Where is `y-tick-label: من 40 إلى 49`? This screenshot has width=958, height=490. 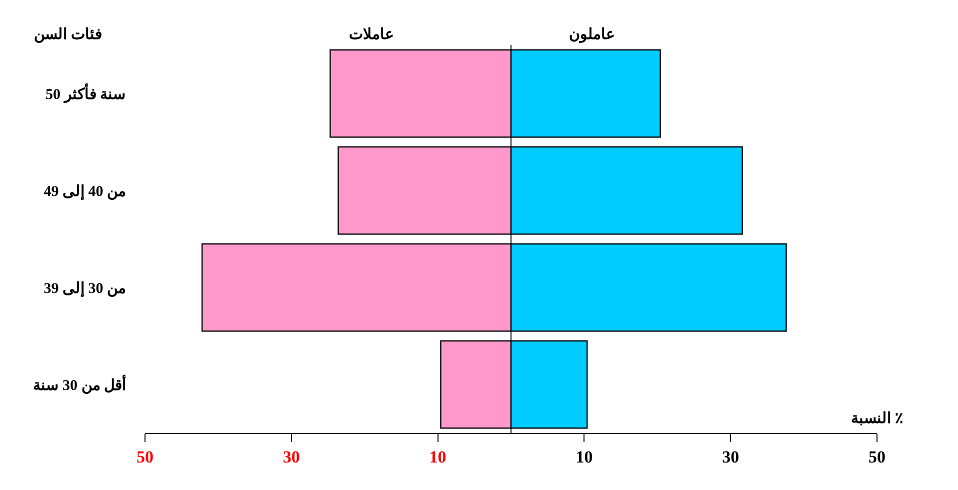 y-tick-label: من 40 إلى 49 is located at coordinates (85, 192).